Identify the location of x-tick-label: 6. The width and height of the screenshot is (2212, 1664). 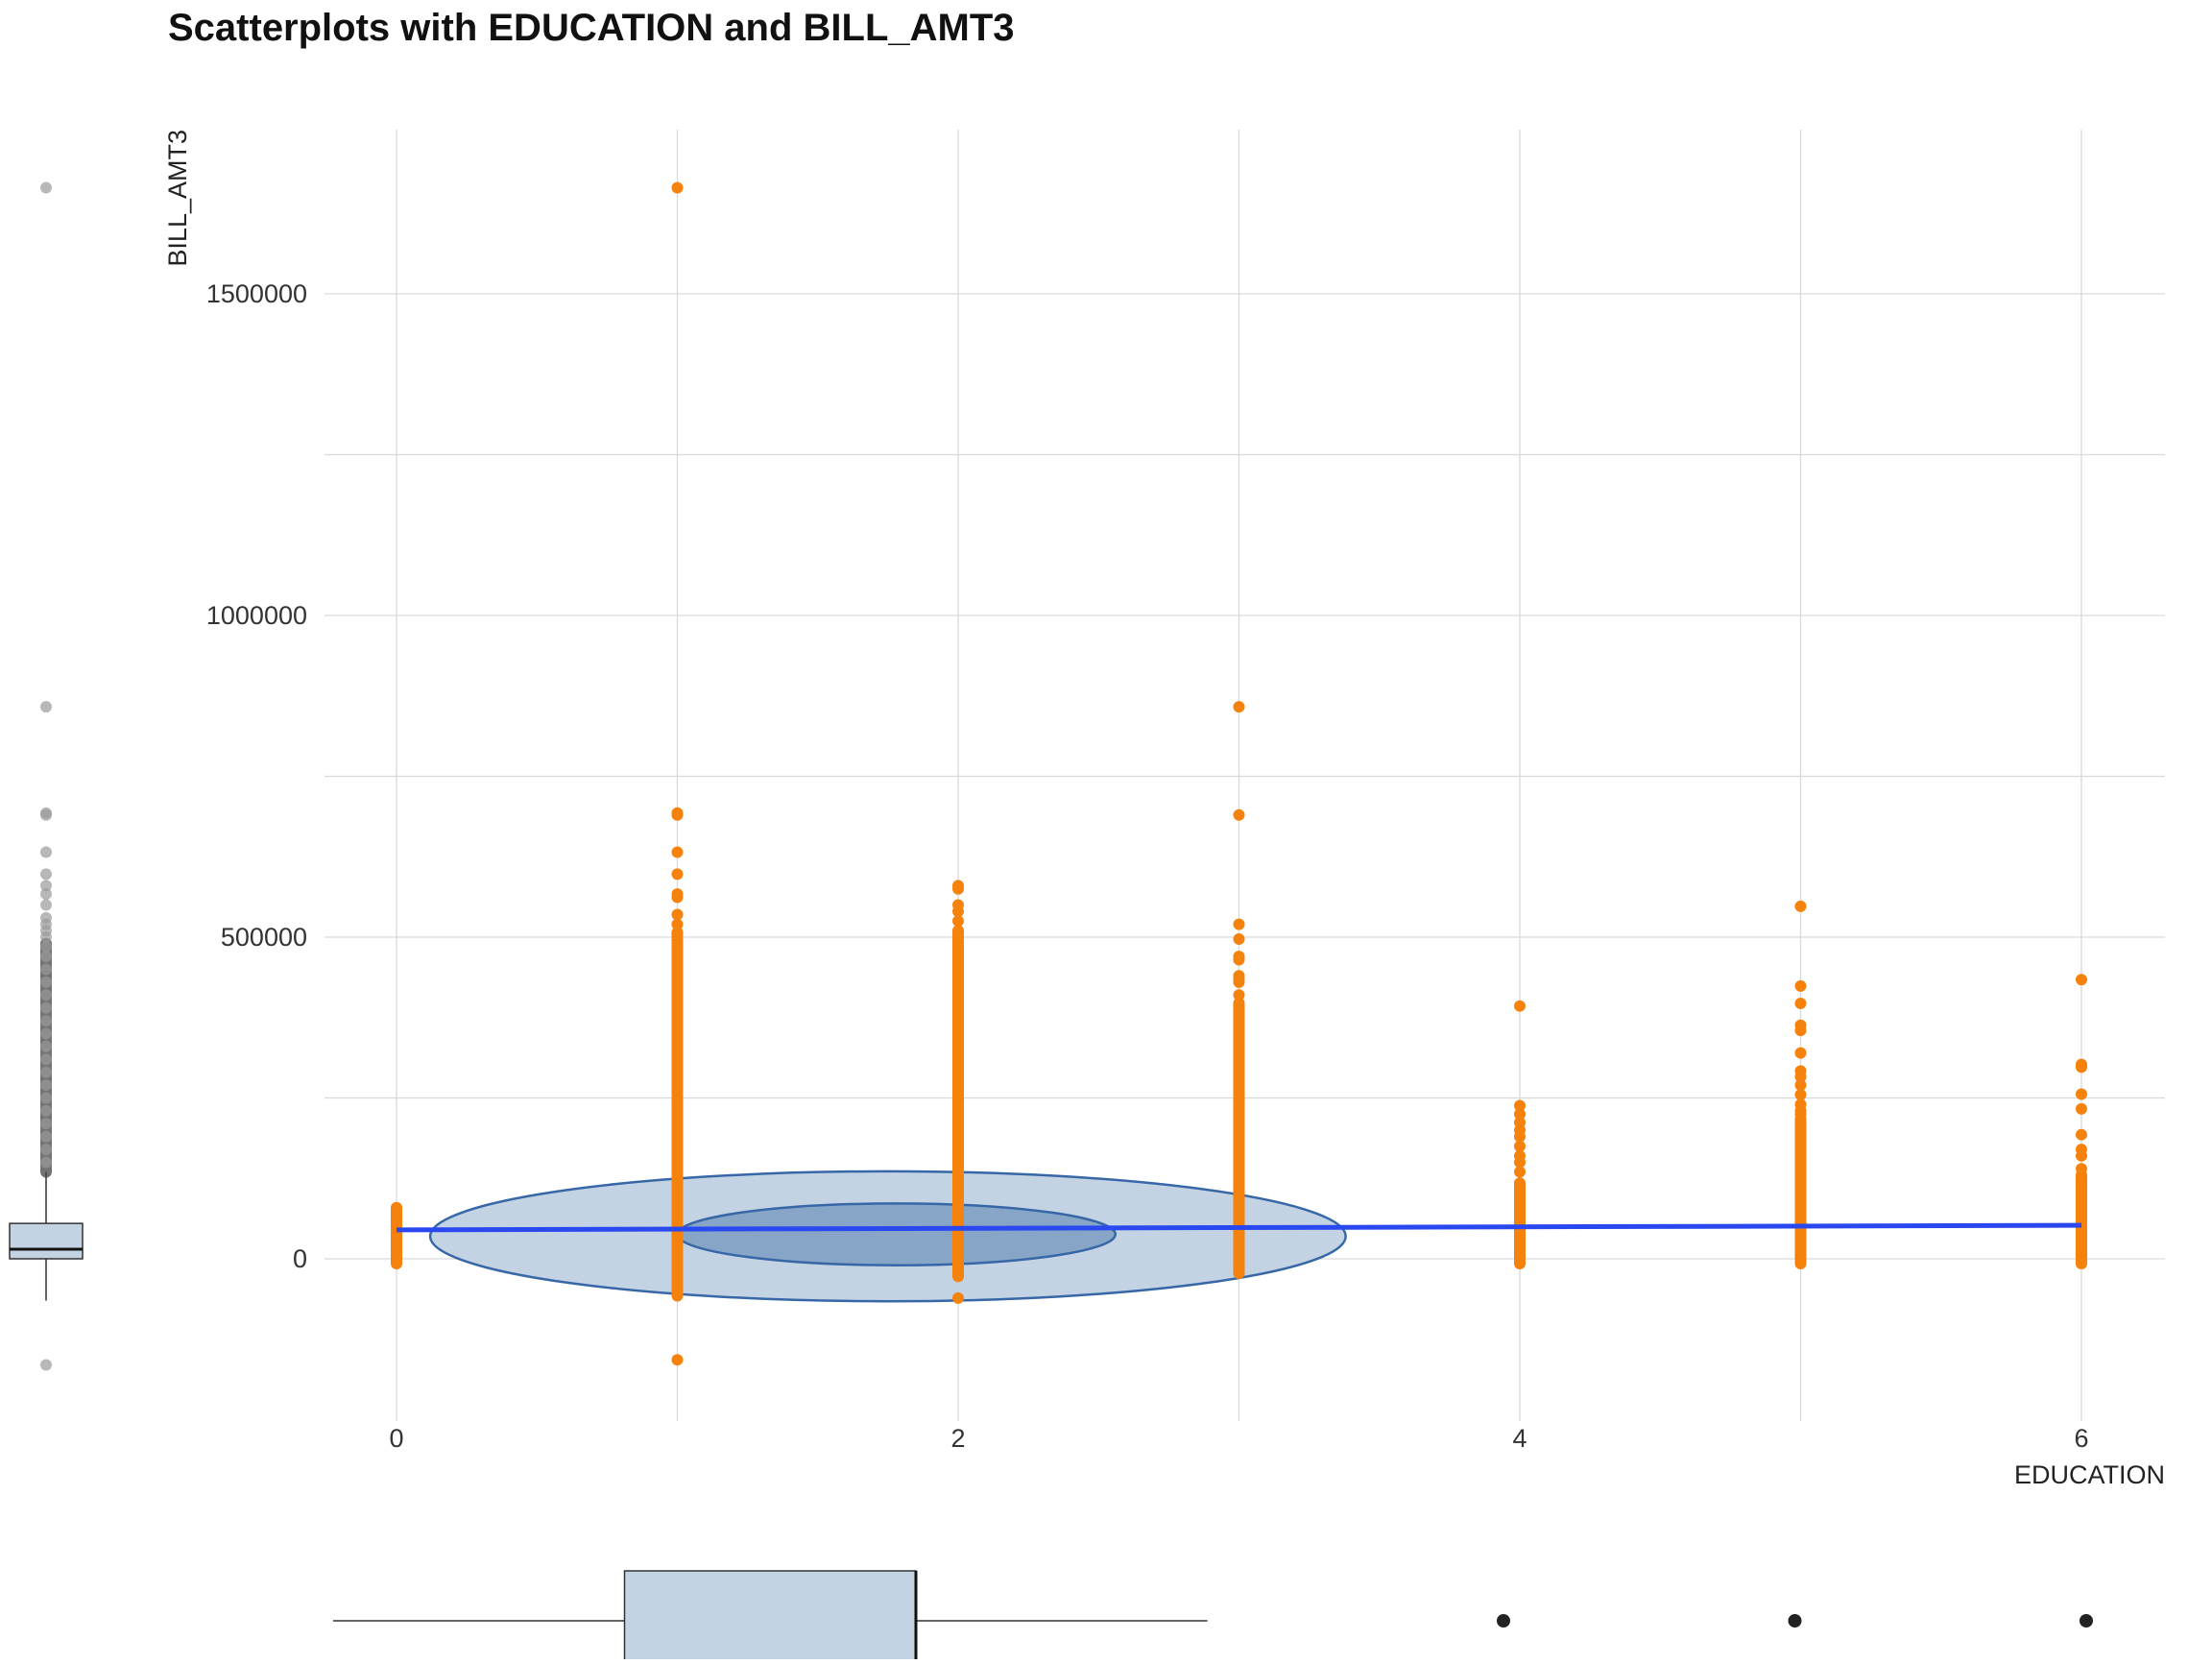
(2081, 1439).